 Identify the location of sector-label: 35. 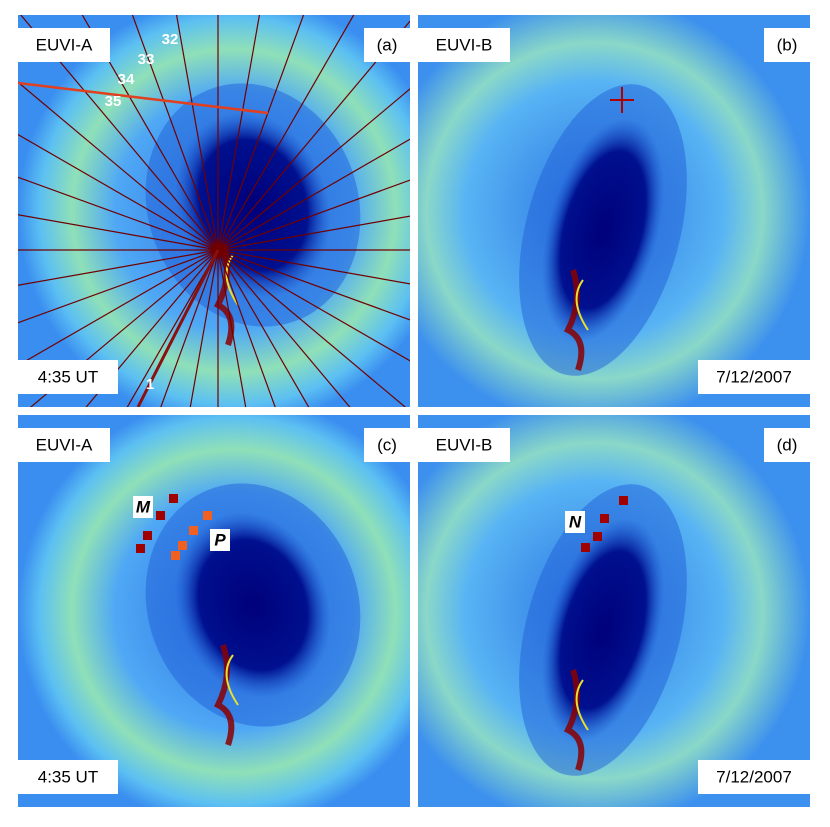
(113, 101).